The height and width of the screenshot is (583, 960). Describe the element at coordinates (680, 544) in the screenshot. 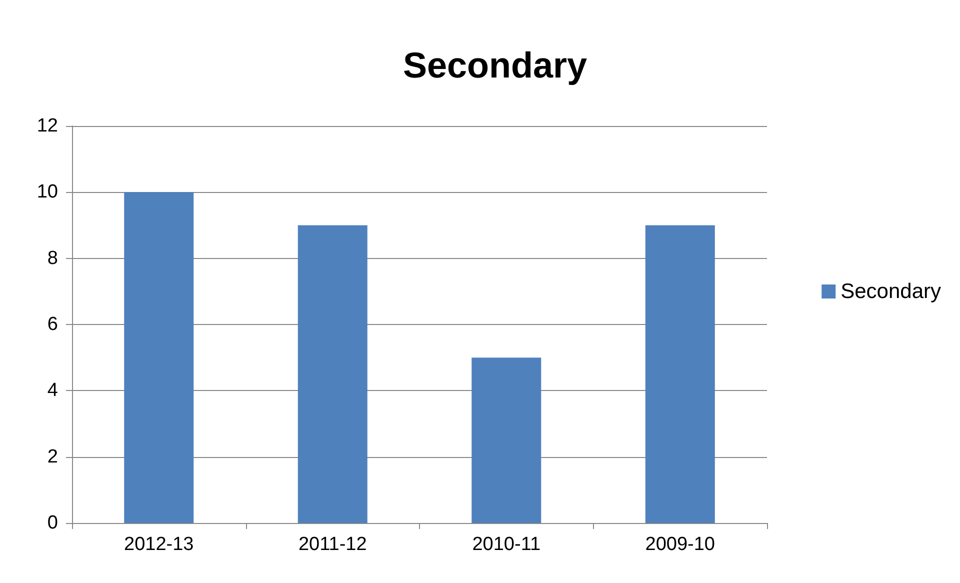

I see `x-tick-label: 2009-10` at that location.